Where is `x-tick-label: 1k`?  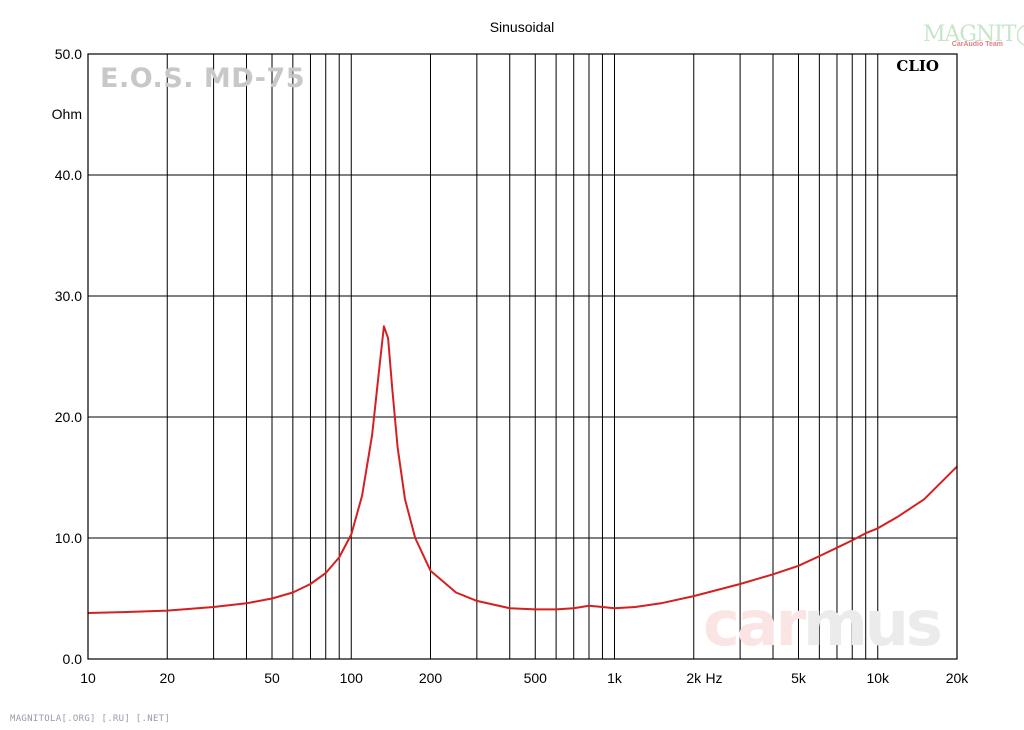
x-tick-label: 1k is located at coordinates (615, 678).